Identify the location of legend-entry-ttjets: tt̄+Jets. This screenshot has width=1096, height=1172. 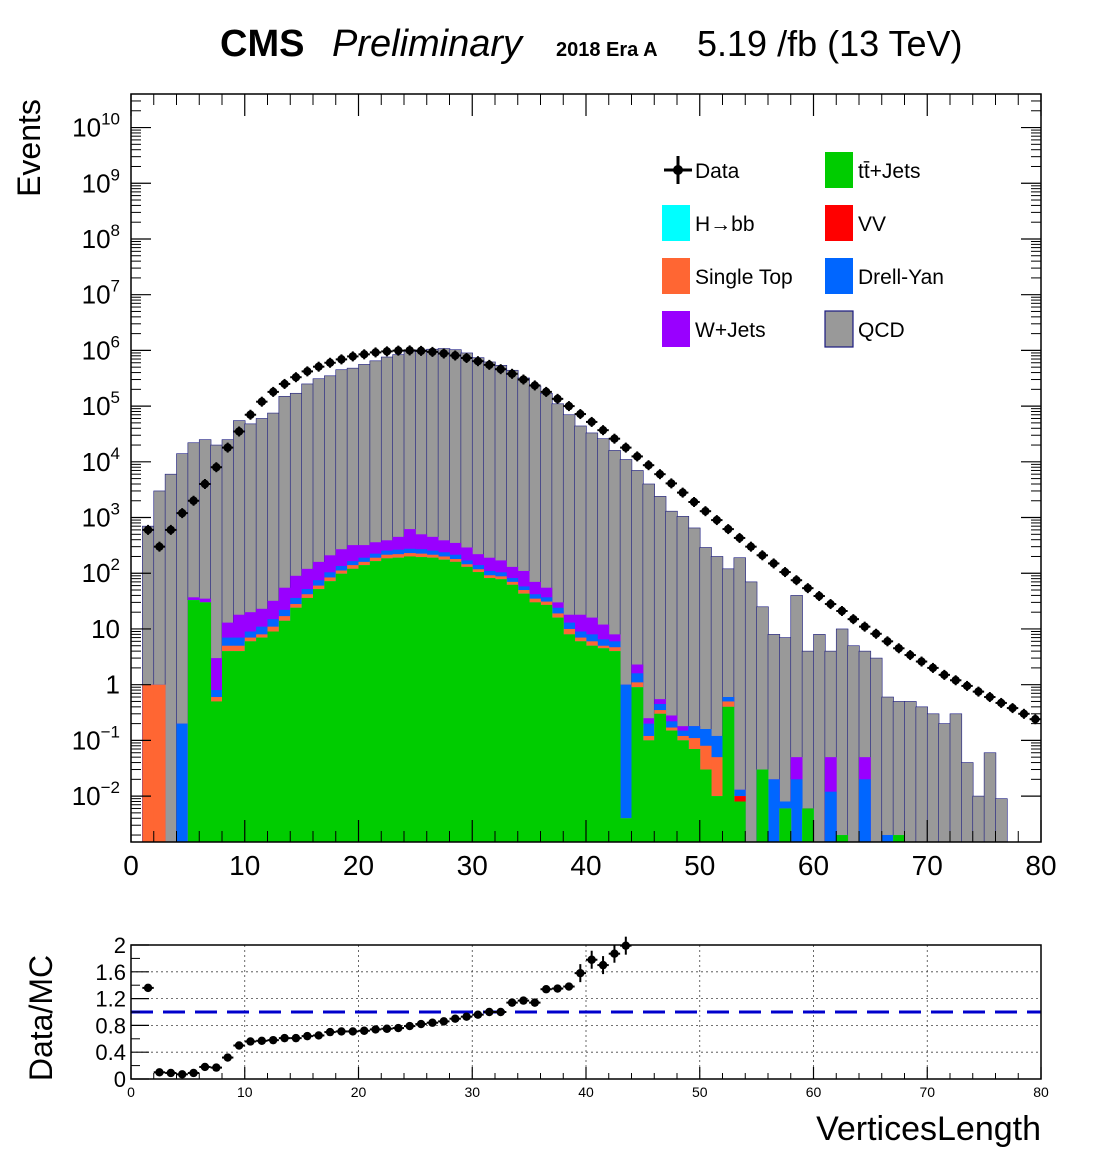
(872, 170).